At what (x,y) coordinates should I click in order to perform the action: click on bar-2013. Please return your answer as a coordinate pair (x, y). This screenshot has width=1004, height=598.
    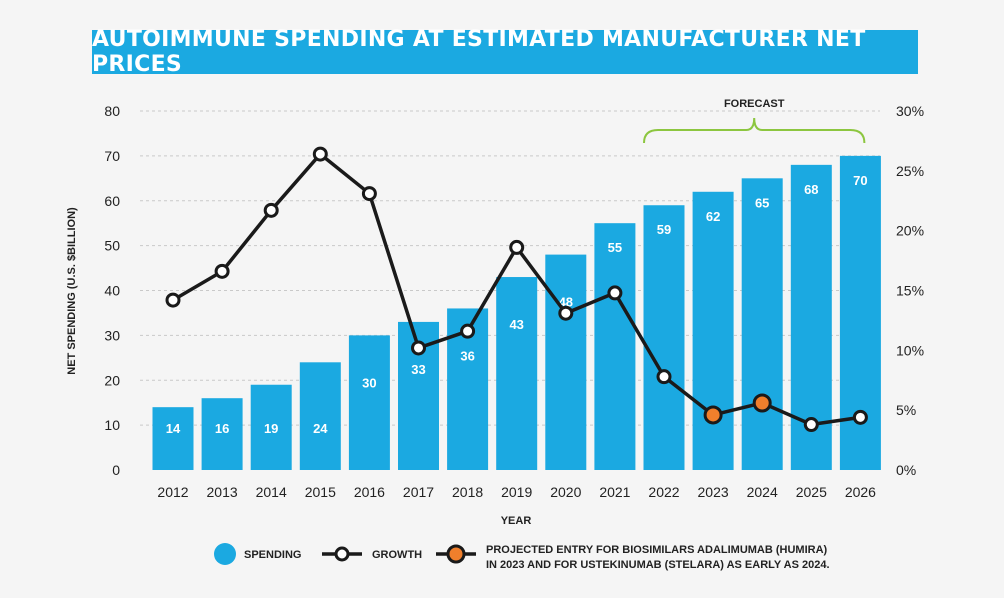
    Looking at the image, I should click on (222, 434).